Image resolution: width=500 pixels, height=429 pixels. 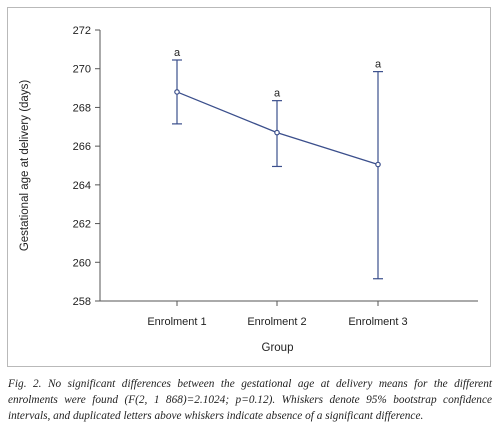 What do you see at coordinates (82, 302) in the screenshot?
I see `y-tick-label: 258` at bounding box center [82, 302].